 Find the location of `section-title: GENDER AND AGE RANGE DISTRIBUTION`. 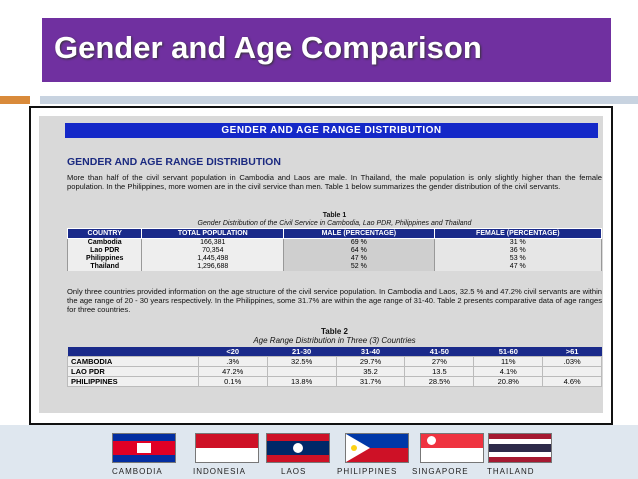

section-title: GENDER AND AGE RANGE DISTRIBUTION is located at coordinates (174, 162).